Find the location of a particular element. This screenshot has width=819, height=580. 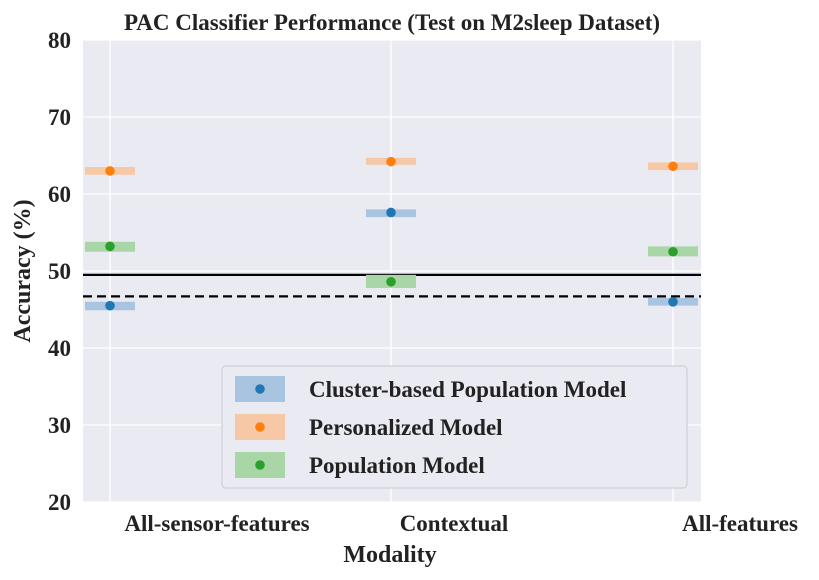

y-tick-label: 20 is located at coordinates (59, 502).